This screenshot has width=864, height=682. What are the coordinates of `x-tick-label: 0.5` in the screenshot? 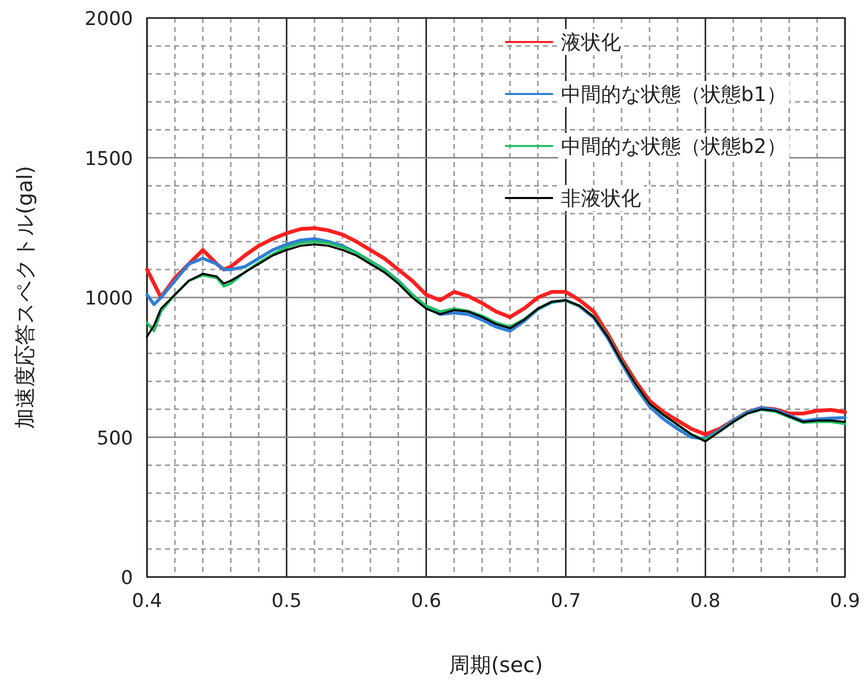 It's located at (286, 601).